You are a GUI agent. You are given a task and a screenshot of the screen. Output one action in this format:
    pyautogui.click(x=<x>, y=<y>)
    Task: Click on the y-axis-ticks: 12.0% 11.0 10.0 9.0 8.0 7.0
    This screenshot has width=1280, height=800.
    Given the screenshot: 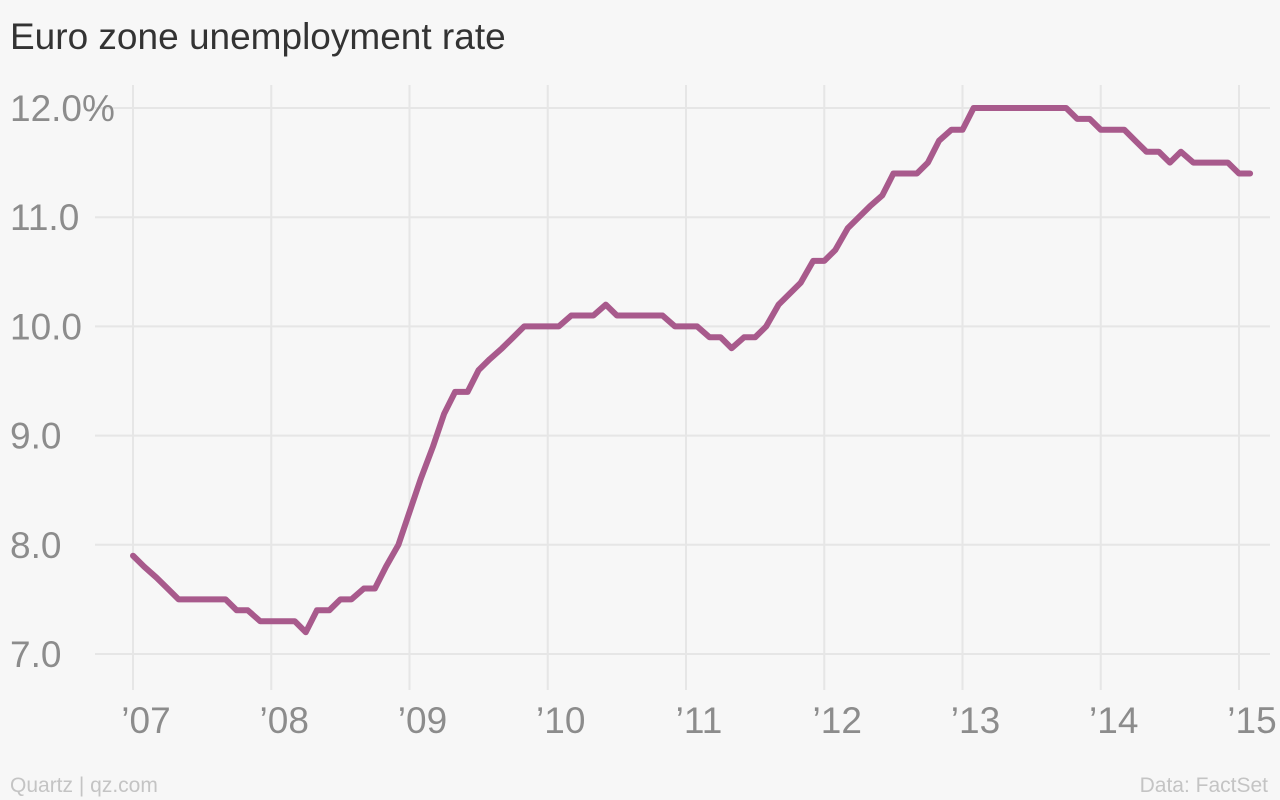 What is the action you would take?
    pyautogui.click(x=62, y=381)
    